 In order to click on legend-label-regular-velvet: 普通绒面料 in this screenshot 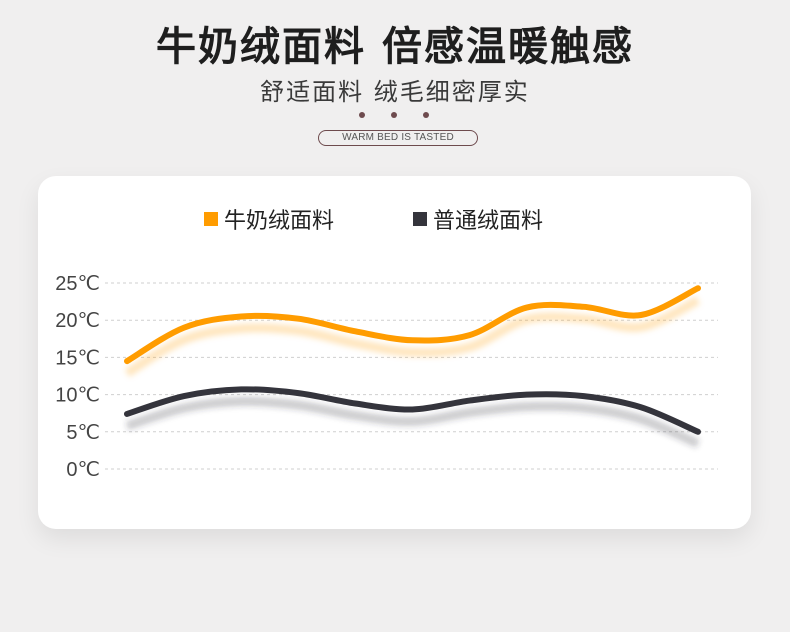, I will do `click(488, 221)`.